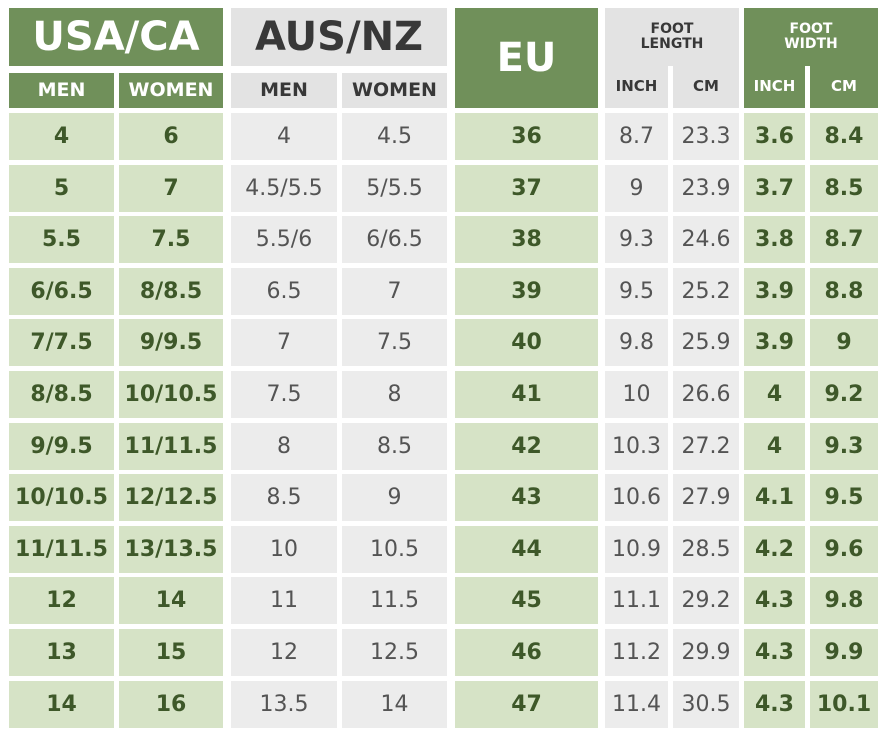  I want to click on header-aus-nz: AUS/NZ, so click(339, 37).